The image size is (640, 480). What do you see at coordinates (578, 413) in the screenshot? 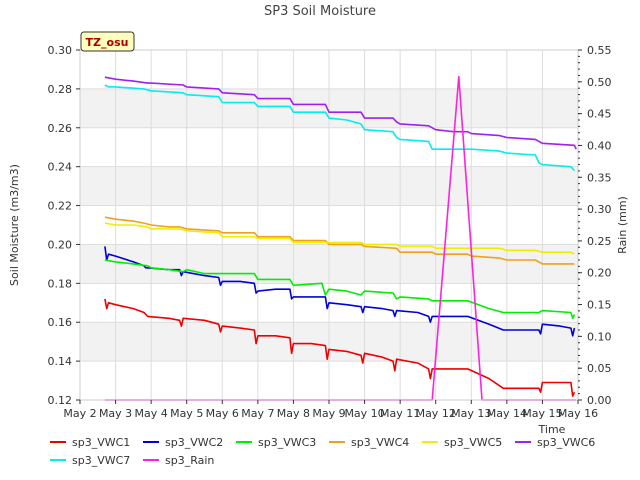
I see `x-tick-label: May 16` at bounding box center [578, 413].